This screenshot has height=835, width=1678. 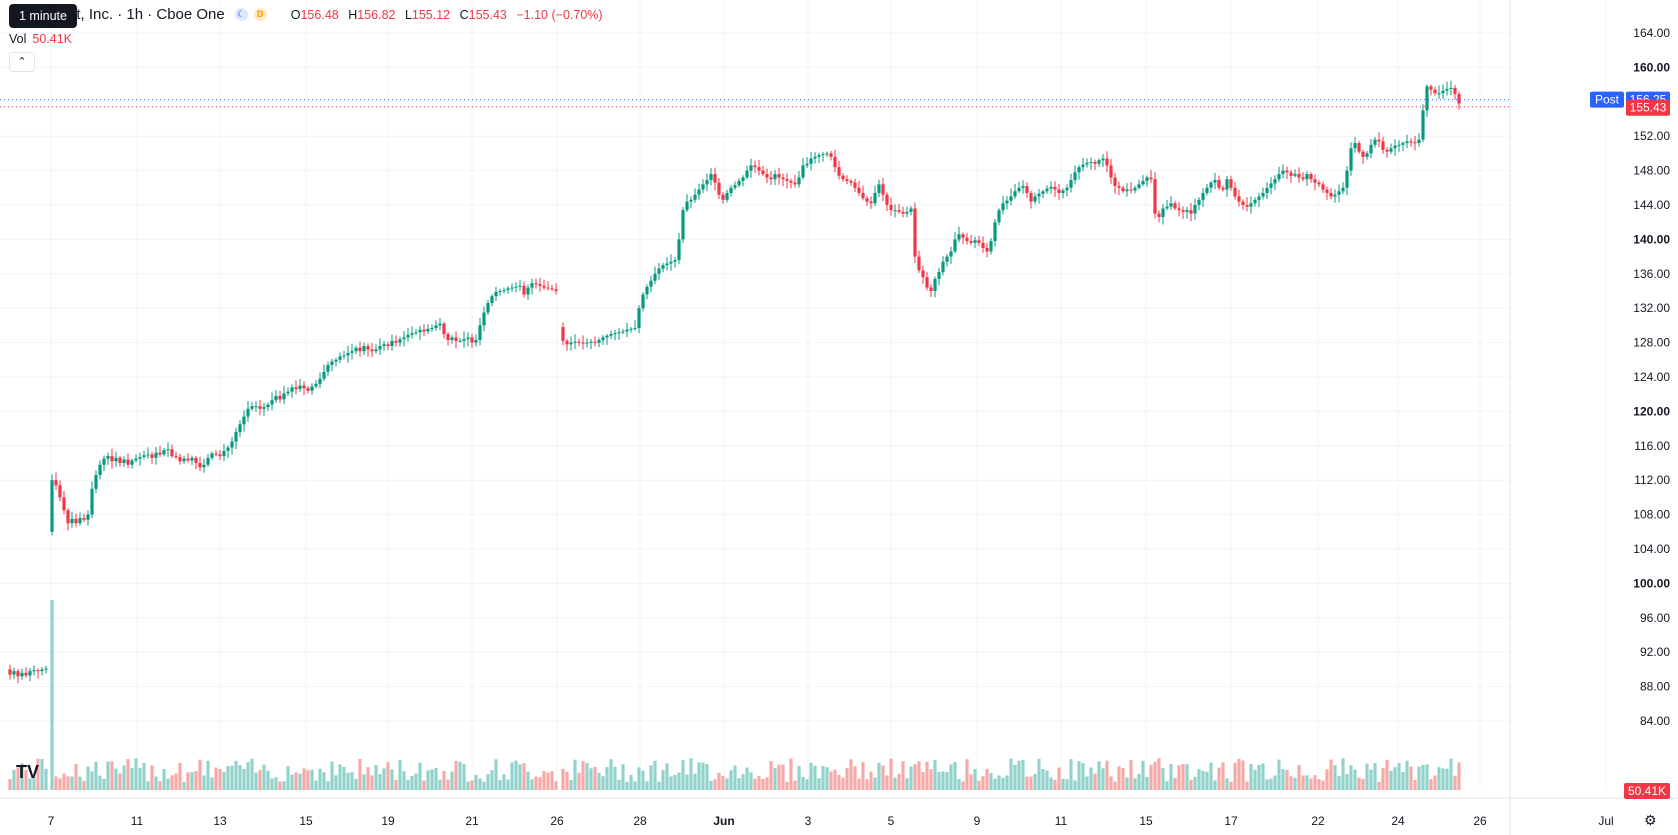 I want to click on settings-gear-icon: ⚙, so click(x=1650, y=820).